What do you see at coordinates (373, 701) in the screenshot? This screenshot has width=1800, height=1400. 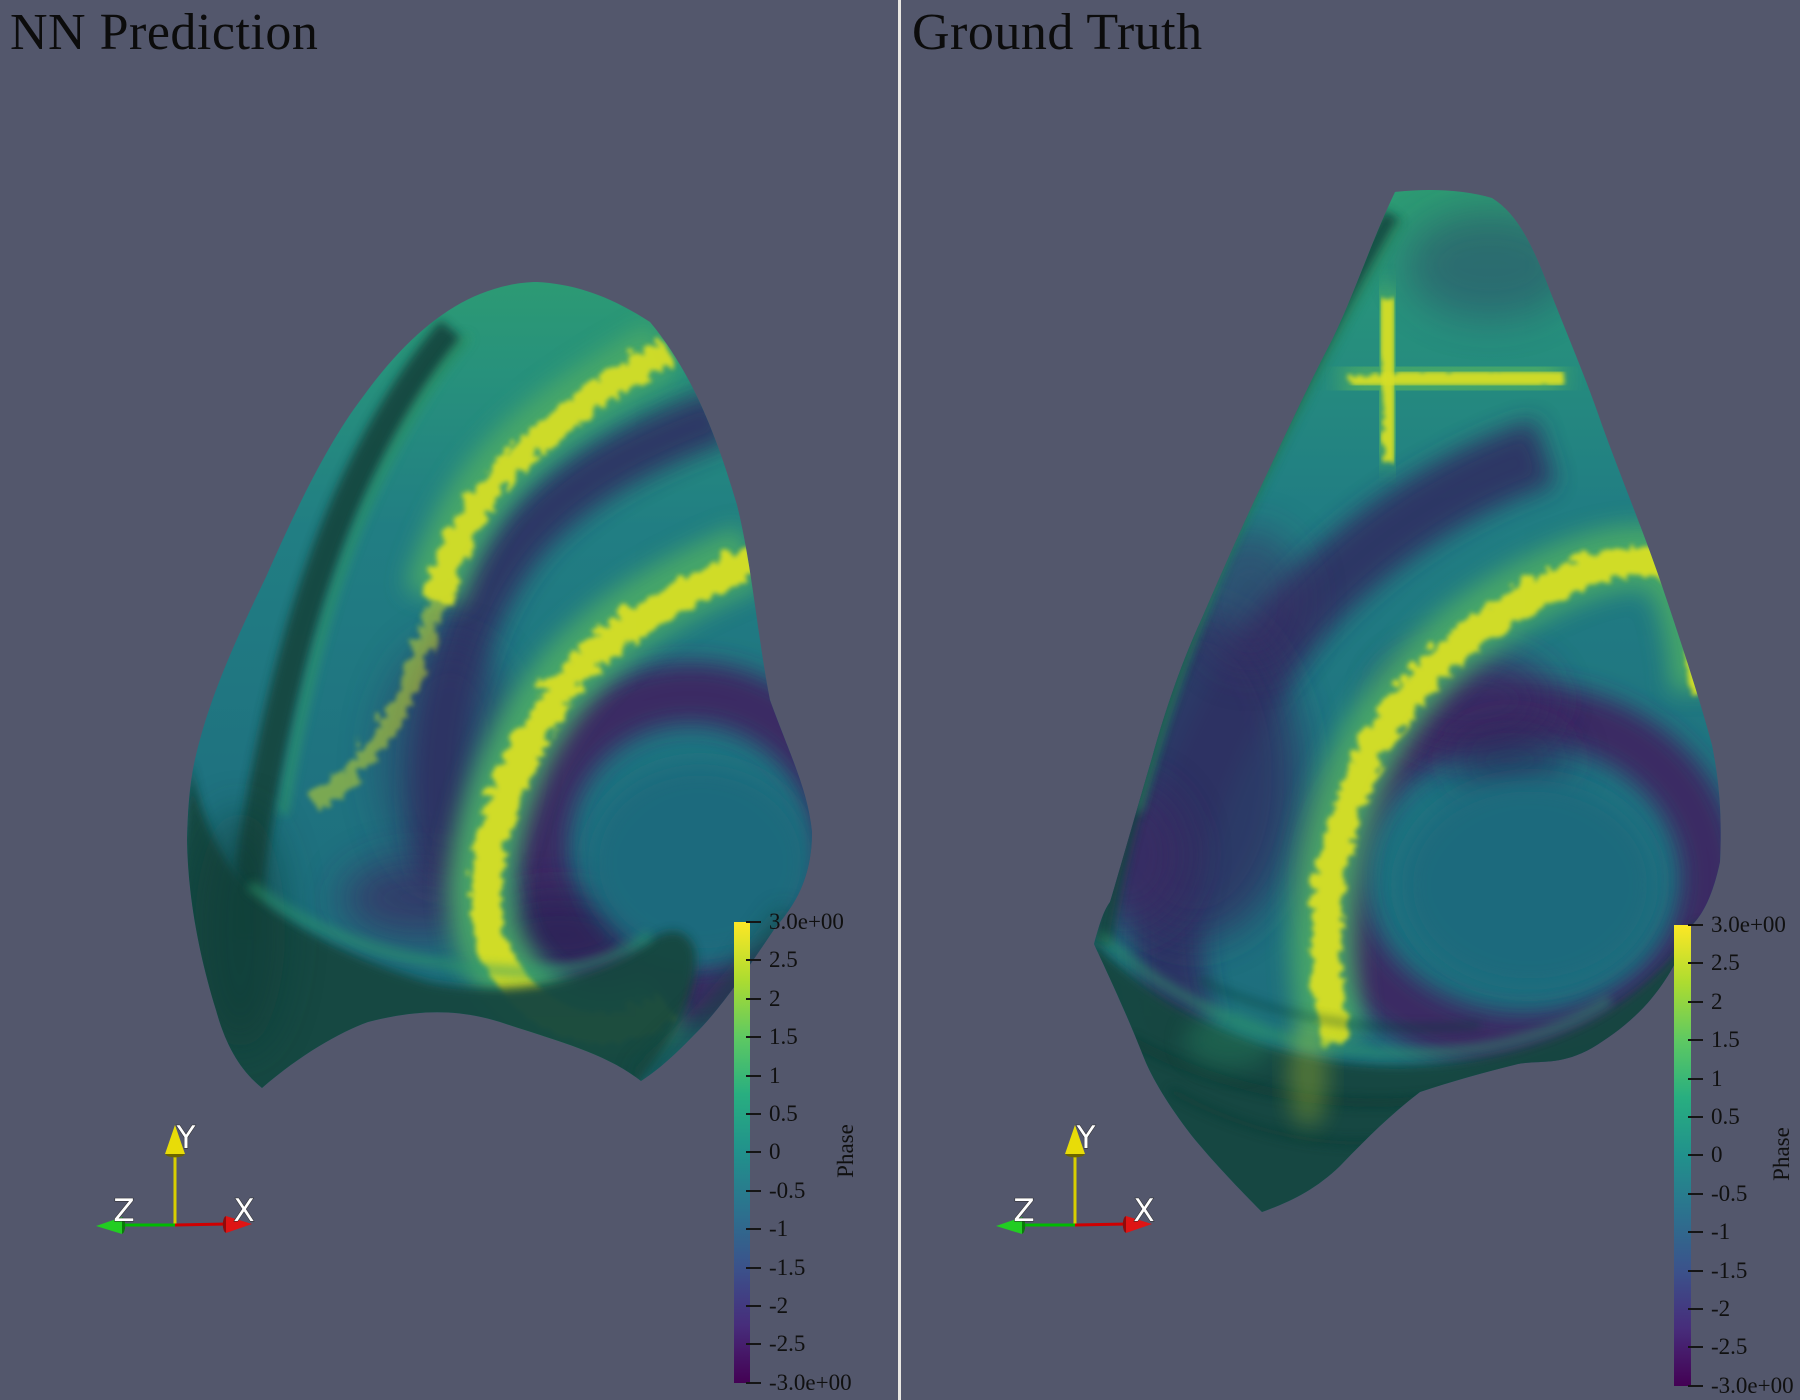 I see `phase-band-yellow-upper-tail` at bounding box center [373, 701].